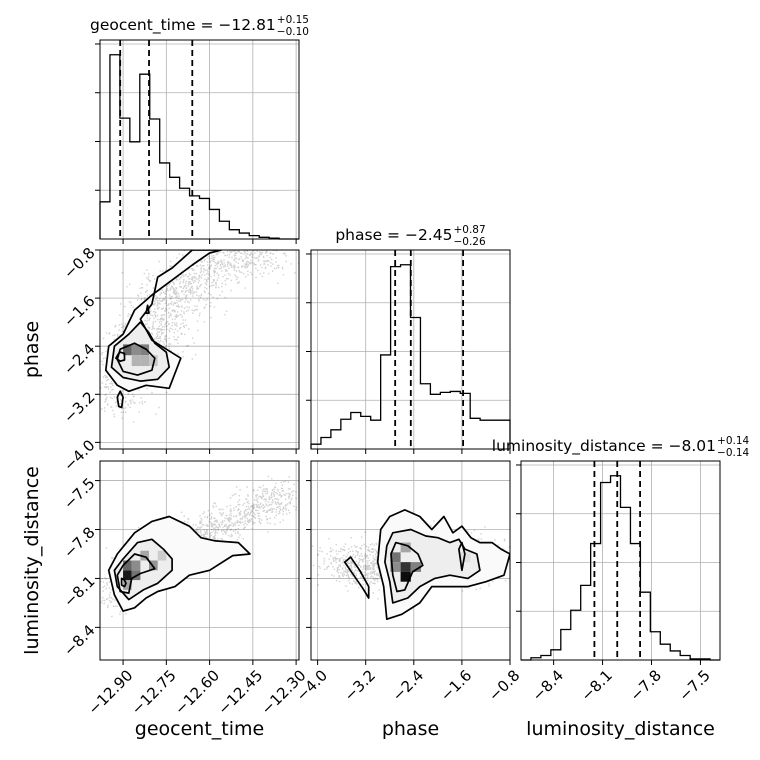 The image size is (760, 760). I want to click on y-tick-label: −7.5, so click(79, 493).